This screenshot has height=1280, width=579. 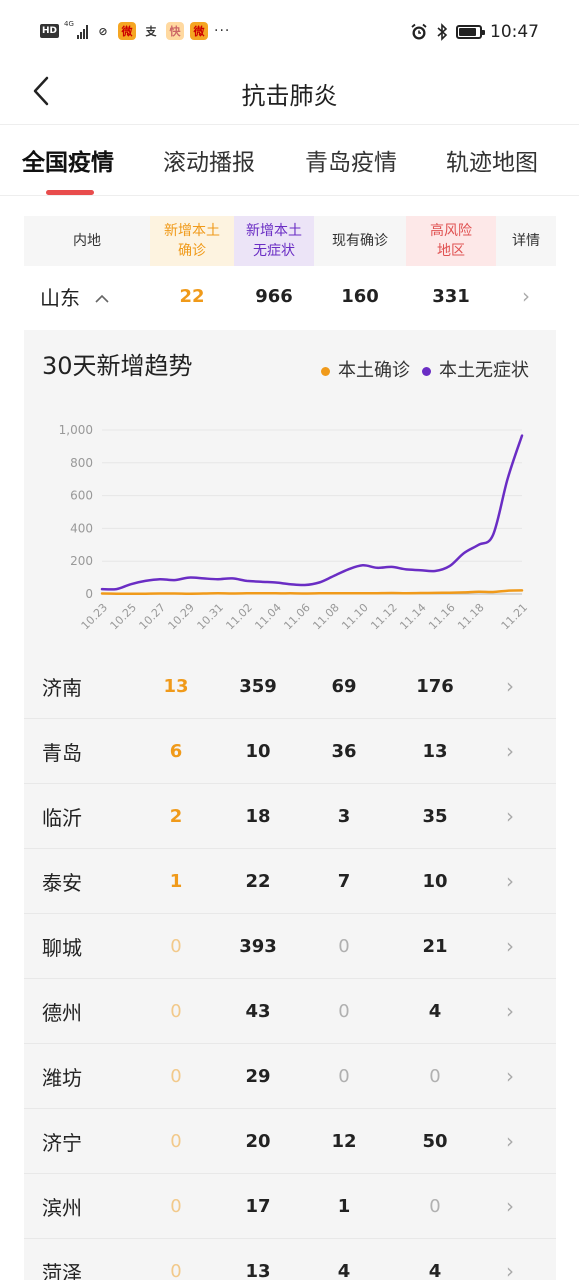 I want to click on header-new-confirmed: 新增本土 确诊, so click(x=192, y=241).